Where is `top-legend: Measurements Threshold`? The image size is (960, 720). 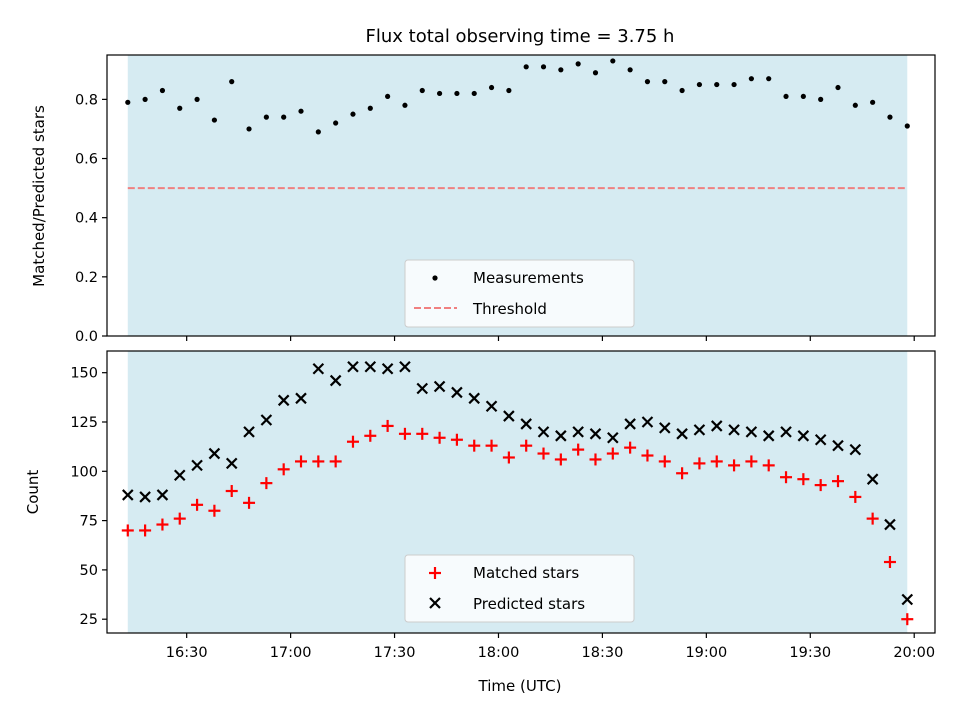 top-legend: Measurements Threshold is located at coordinates (519, 293).